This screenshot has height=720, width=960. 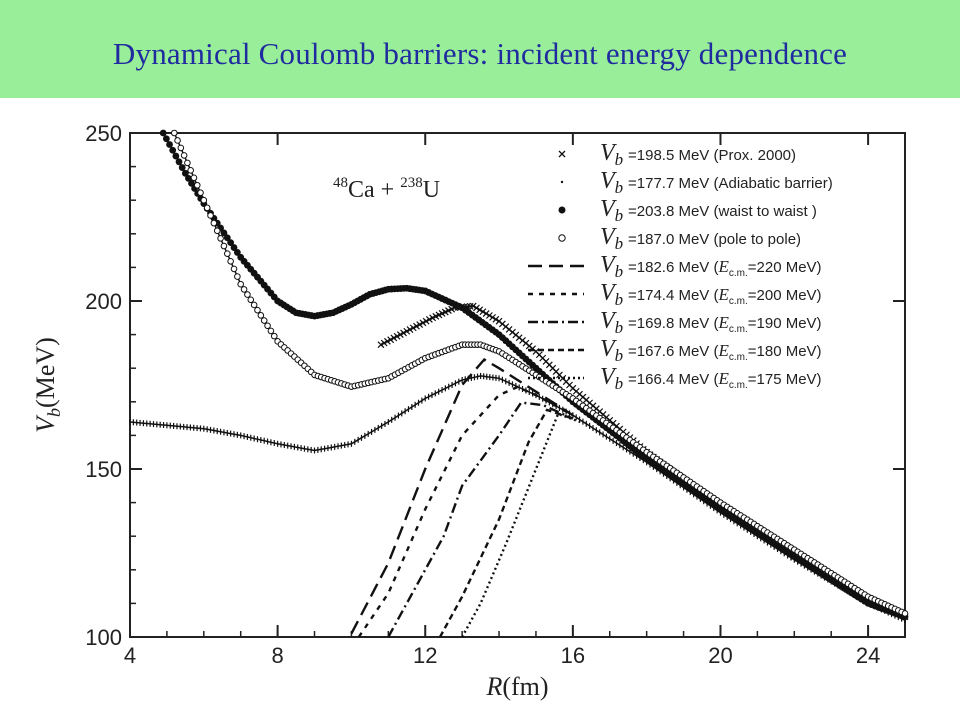 I want to click on legend-label: =174.4 MeV (Ec.m.=200 MeV), so click(x=725, y=296).